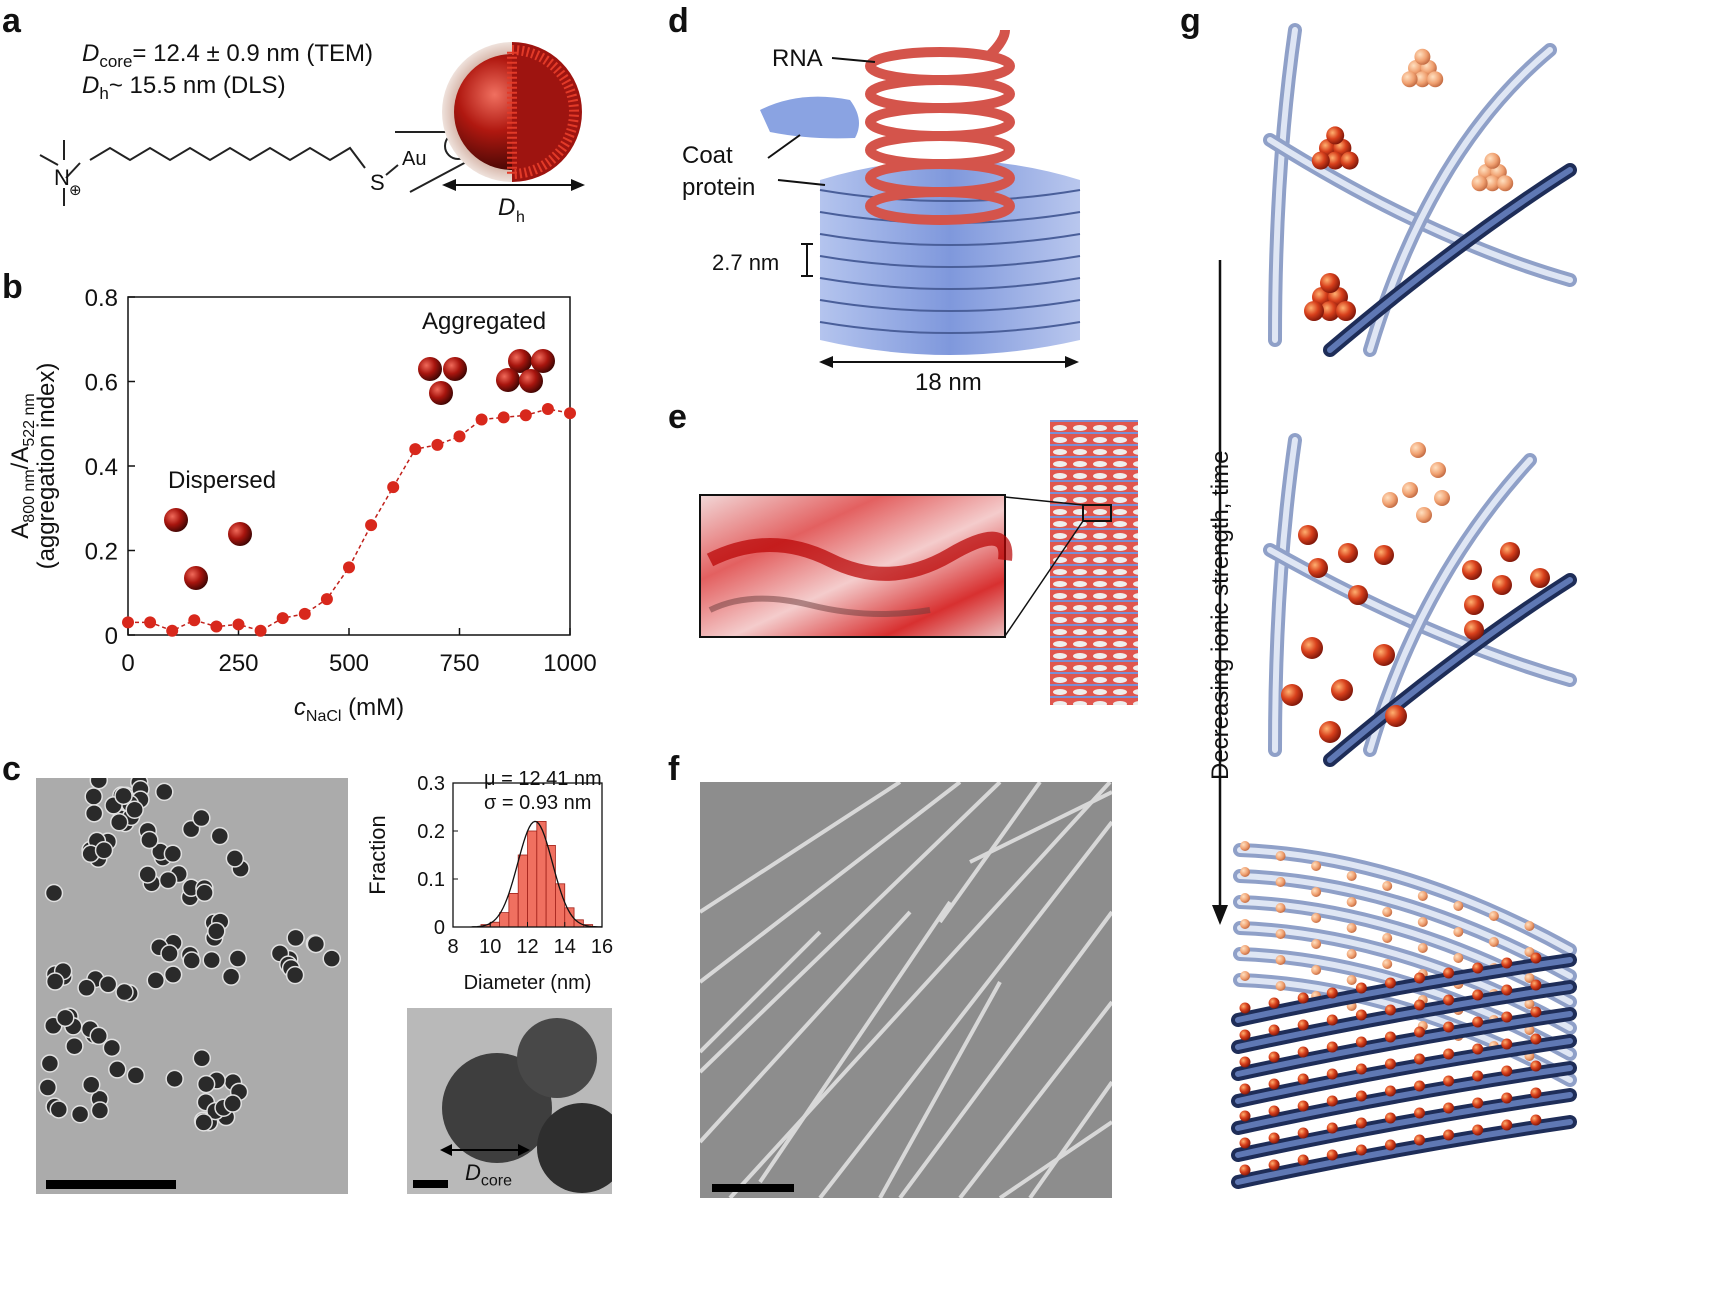 This screenshot has height=1305, width=1709. I want to click on dcore-annotation: Dcore= 12.4 ± 0.9 nm (TEM), so click(227, 56).